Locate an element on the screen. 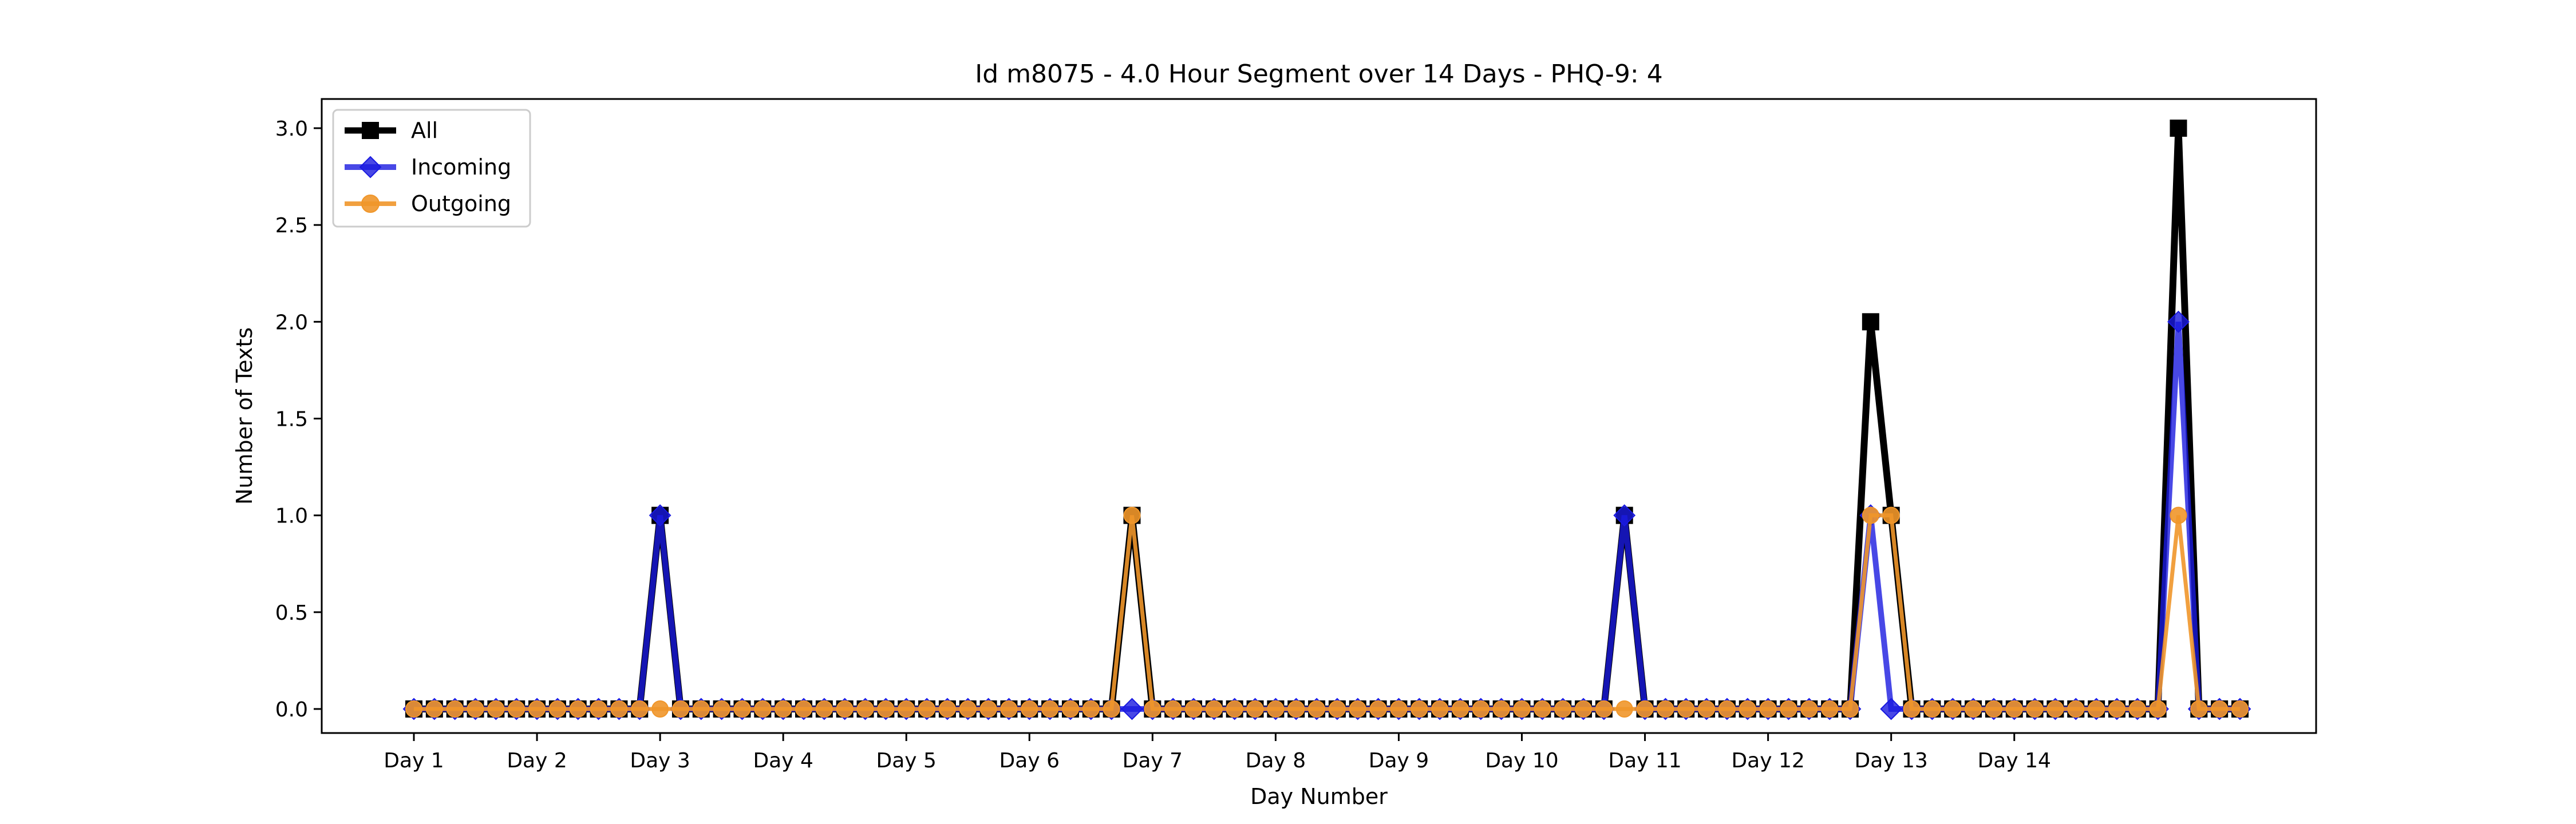 This screenshot has height=824, width=2576. y-tick-label: 3.0 is located at coordinates (291, 129).